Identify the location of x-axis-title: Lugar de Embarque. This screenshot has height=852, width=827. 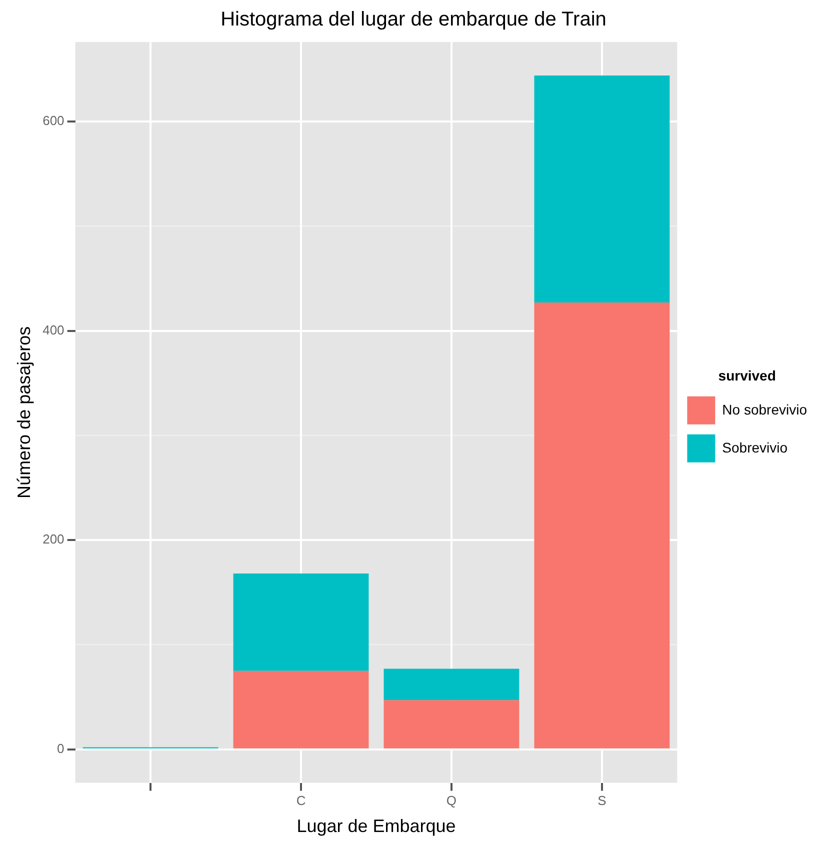
(376, 826).